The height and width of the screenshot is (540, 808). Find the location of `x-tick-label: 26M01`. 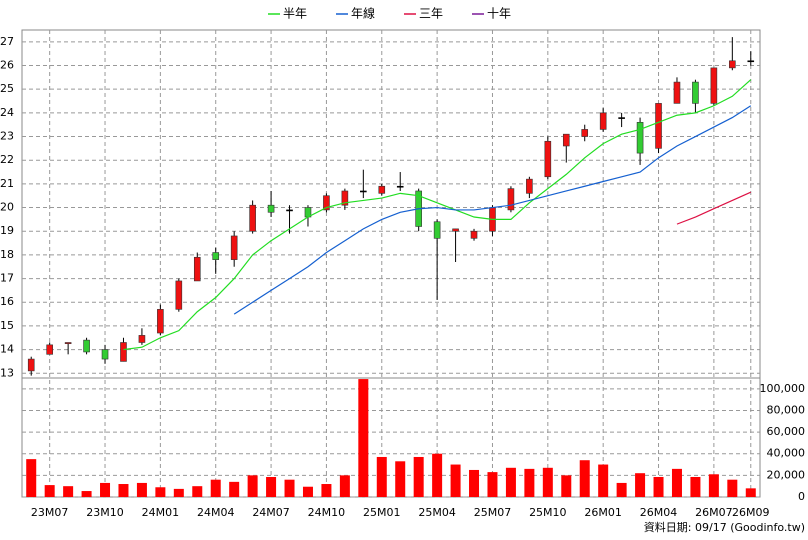

x-tick-label: 26M01 is located at coordinates (603, 512).